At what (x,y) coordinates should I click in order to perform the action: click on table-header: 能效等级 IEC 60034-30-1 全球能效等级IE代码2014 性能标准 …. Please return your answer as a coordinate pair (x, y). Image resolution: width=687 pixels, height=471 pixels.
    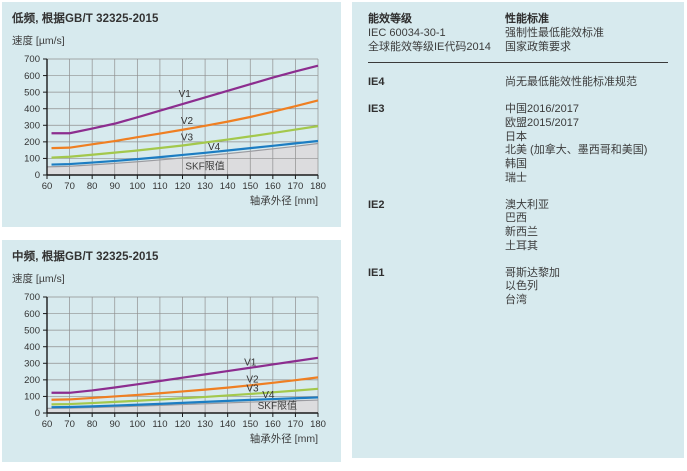
    Looking at the image, I should click on (518, 33).